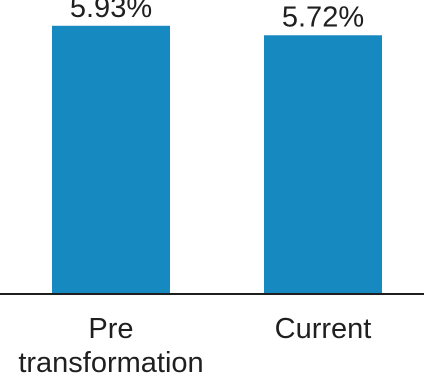  Describe the element at coordinates (323, 17) in the screenshot. I see `data-label-1: 5.72%` at that location.